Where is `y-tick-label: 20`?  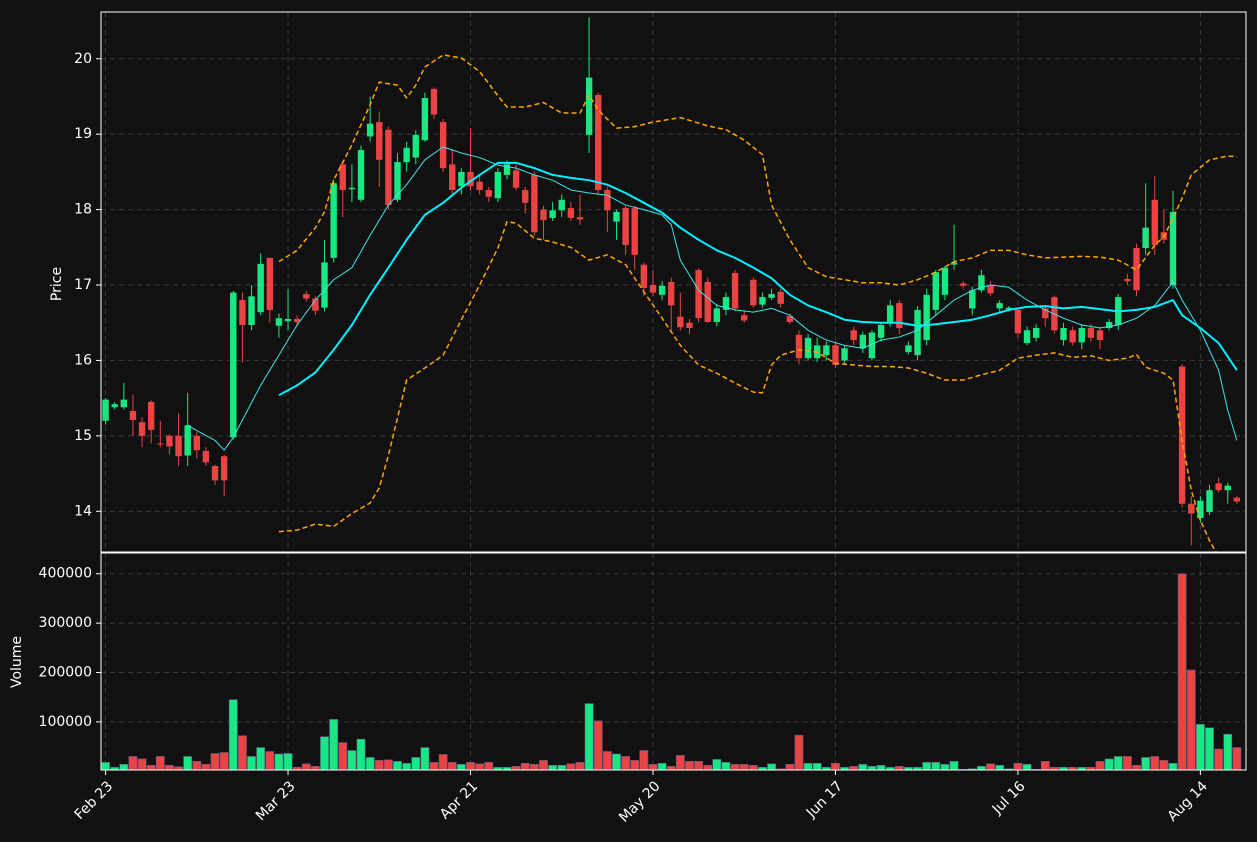
y-tick-label: 20 is located at coordinates (83, 59).